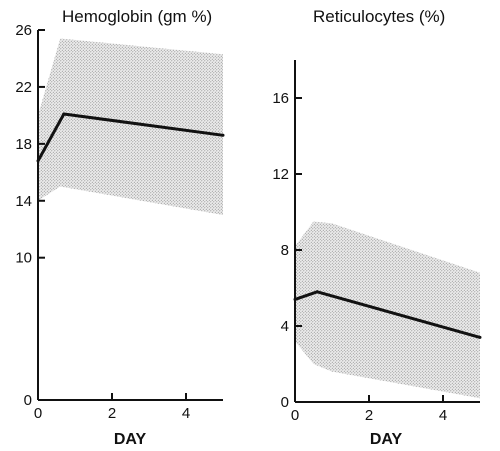  I want to click on hemoglobin-x-tick-label: 4, so click(186, 413).